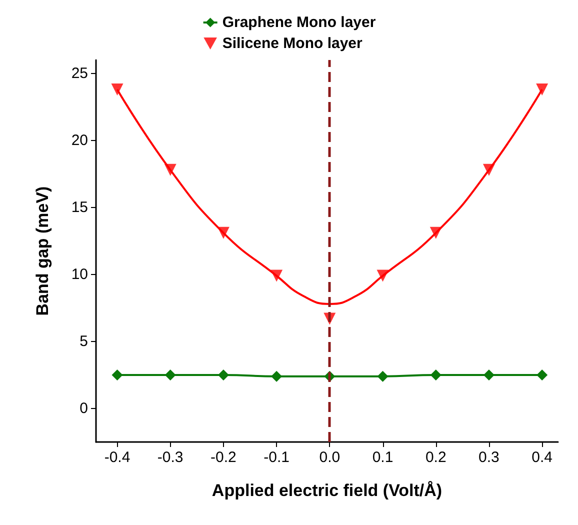 This screenshot has height=525, width=578. I want to click on y-tick-label: 25, so click(79, 73).